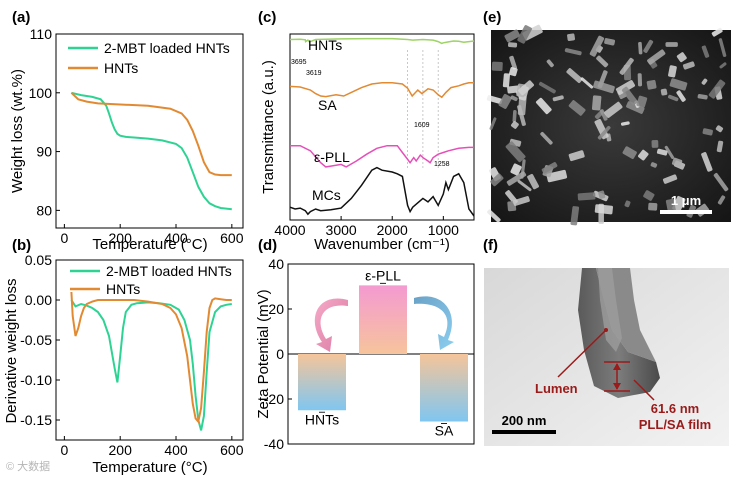  What do you see at coordinates (149, 467) in the screenshot?
I see `panel-b-xlabel: Temperature (°C)` at bounding box center [149, 467].